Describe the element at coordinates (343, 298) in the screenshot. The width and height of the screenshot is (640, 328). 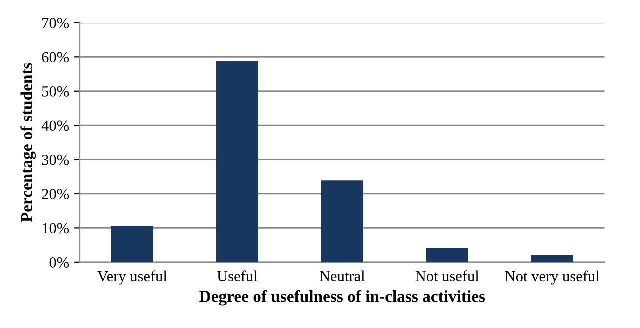
I see `x-axis-title: Degree of usefulness of in-class activities` at that location.